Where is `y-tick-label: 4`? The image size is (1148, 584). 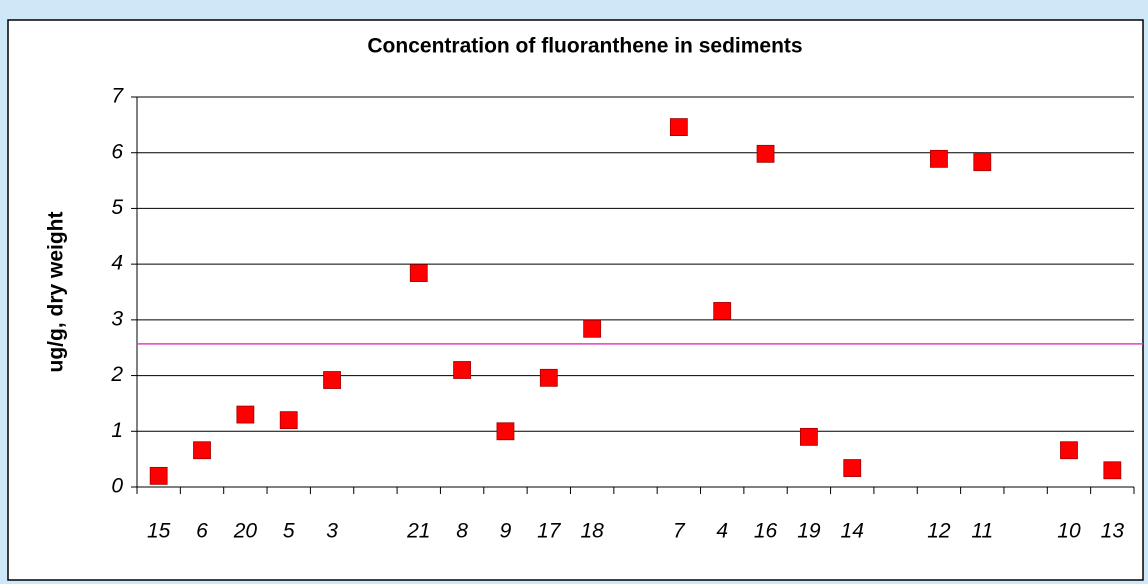 y-tick-label: 4 is located at coordinates (117, 263).